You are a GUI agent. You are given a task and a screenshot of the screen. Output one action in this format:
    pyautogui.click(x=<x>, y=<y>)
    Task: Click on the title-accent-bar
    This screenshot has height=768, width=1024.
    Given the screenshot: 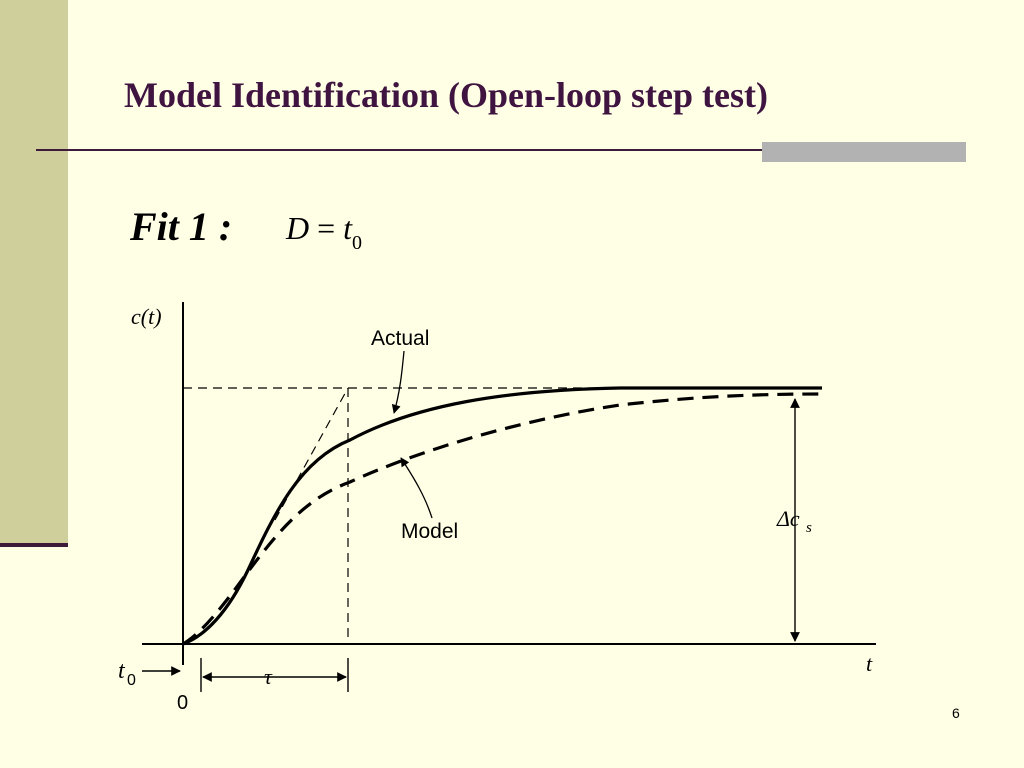 What is the action you would take?
    pyautogui.click(x=864, y=152)
    